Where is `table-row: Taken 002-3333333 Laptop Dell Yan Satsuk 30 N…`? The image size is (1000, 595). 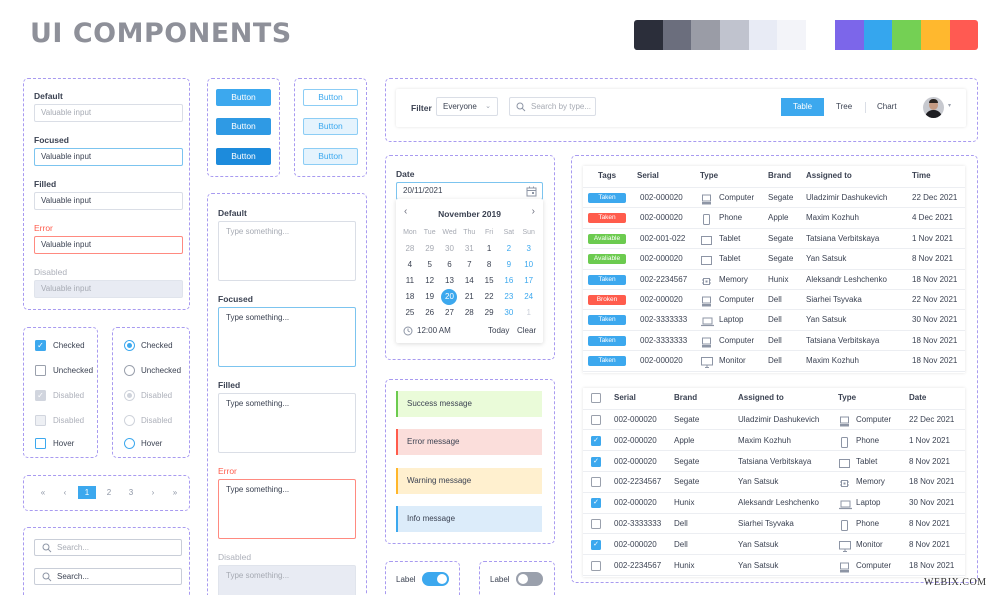 table-row: Taken 002-3333333 Laptop Dell Yan Satsuk 30 N… is located at coordinates (774, 320).